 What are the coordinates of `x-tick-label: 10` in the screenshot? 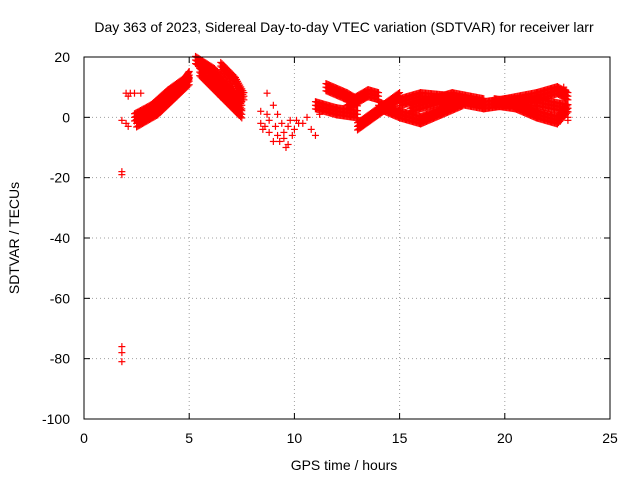 It's located at (295, 438).